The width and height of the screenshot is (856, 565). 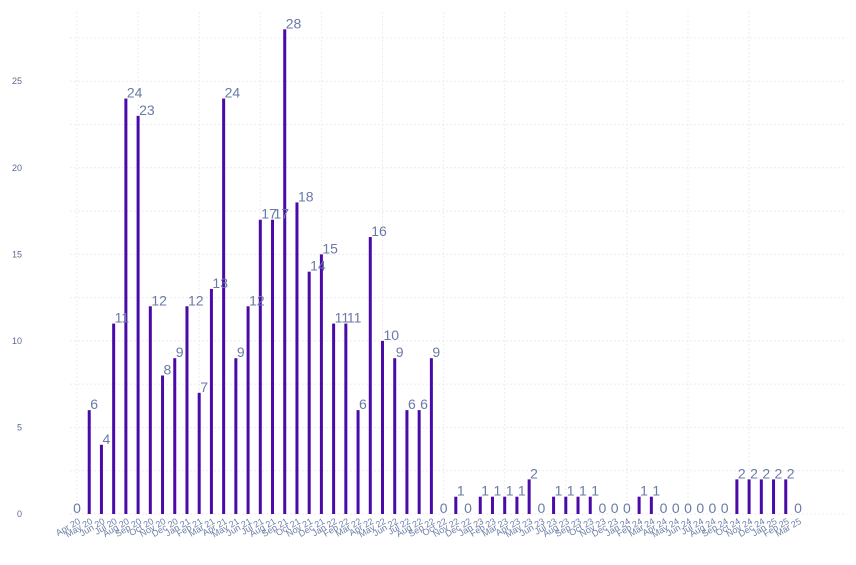 What do you see at coordinates (17, 254) in the screenshot?
I see `y-tick-label: 15` at bounding box center [17, 254].